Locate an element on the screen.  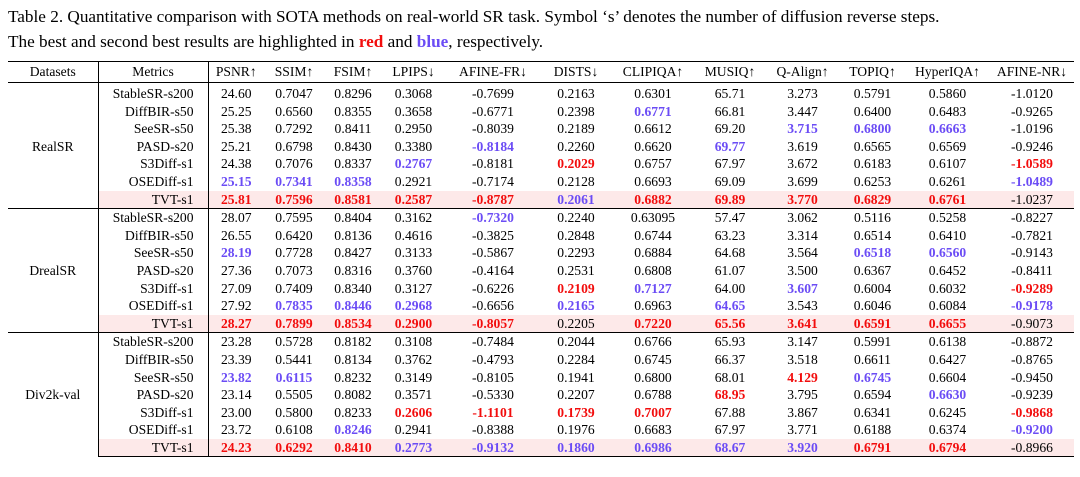
dataset-label: Div2k-val is located at coordinates (53, 394).